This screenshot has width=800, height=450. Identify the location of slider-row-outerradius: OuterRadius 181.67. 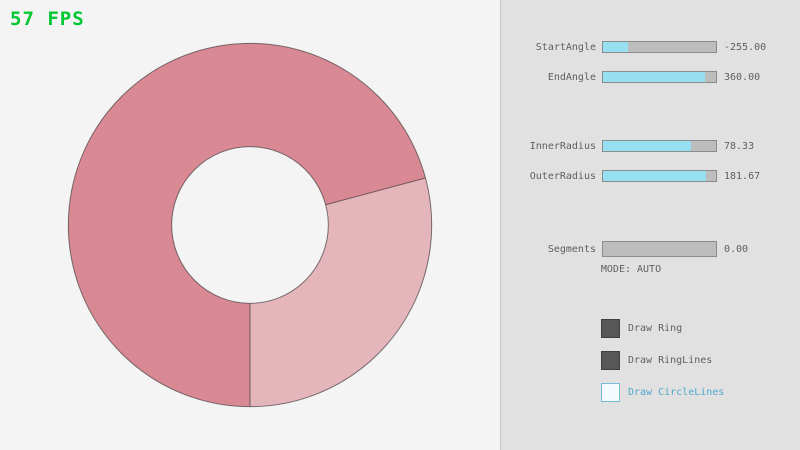
(650, 176).